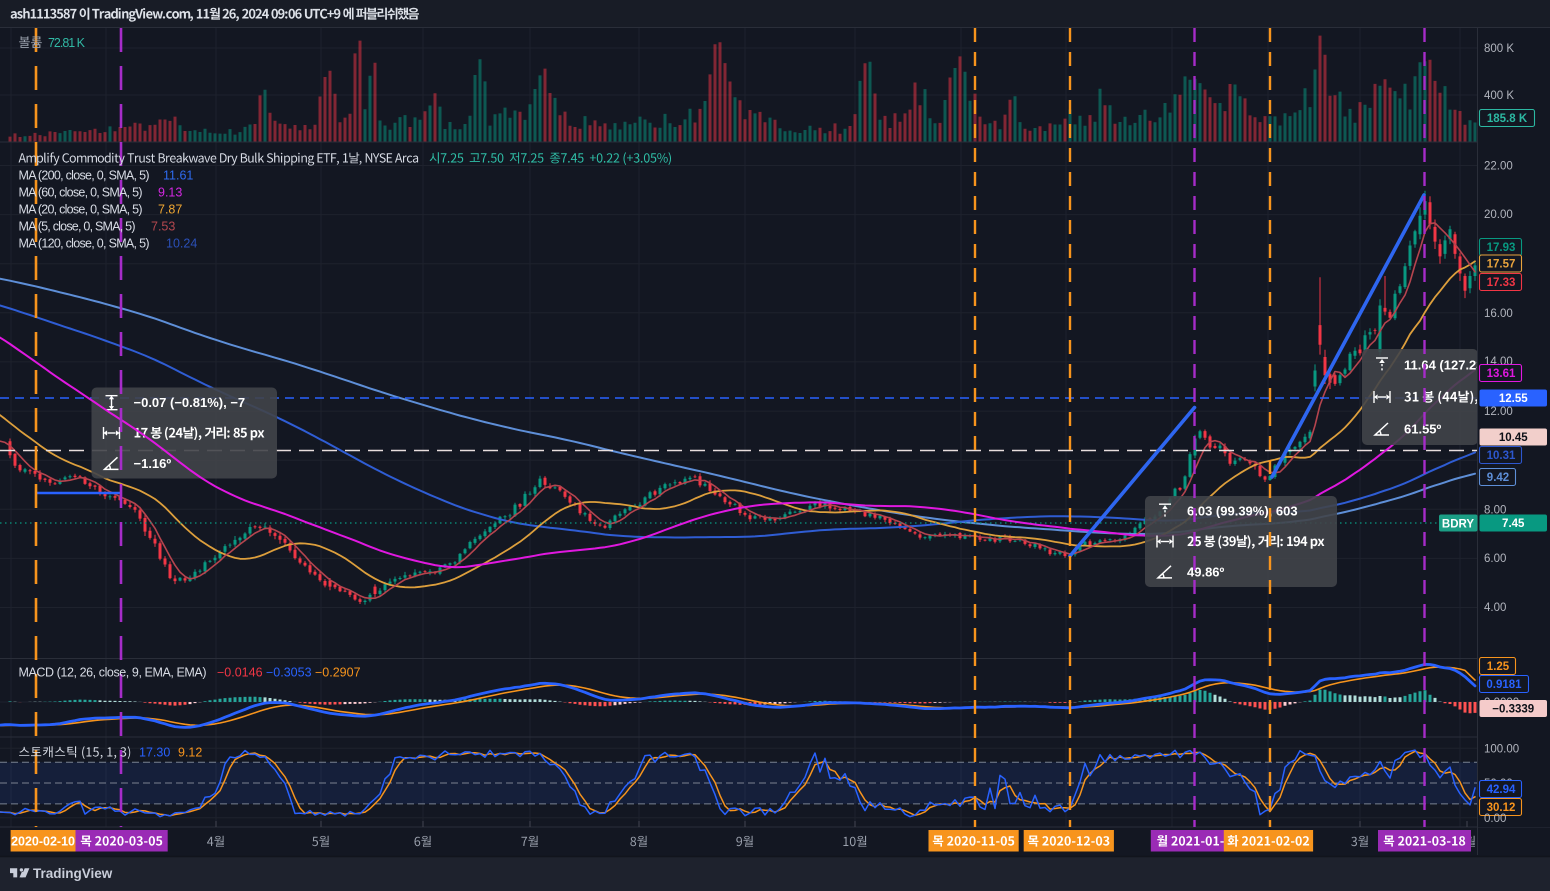 The width and height of the screenshot is (1550, 891). Describe the element at coordinates (1498, 478) in the screenshot. I see `svg-text: 9.42` at that location.